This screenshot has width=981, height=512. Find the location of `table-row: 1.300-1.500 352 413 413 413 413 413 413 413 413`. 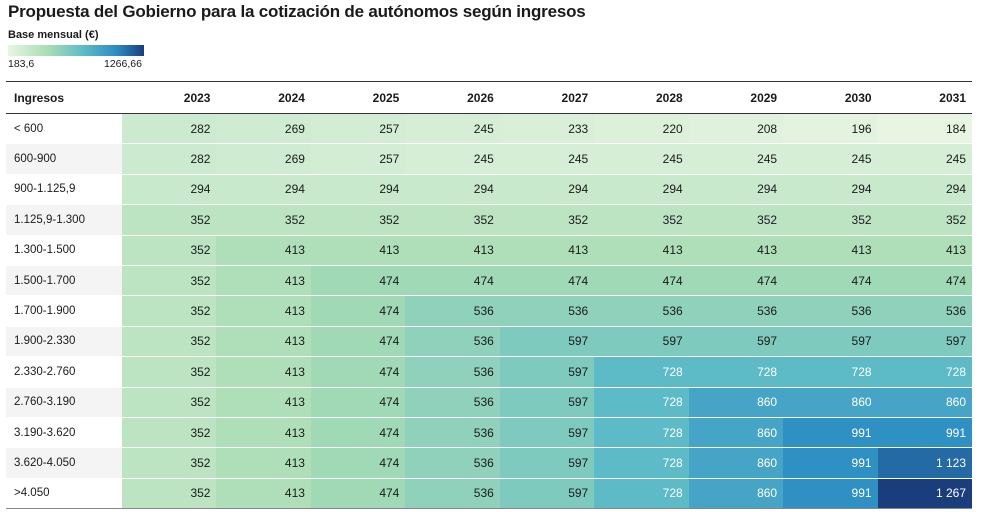

table-row: 1.300-1.500 352 413 413 413 413 413 413 413 413 is located at coordinates (489, 250).